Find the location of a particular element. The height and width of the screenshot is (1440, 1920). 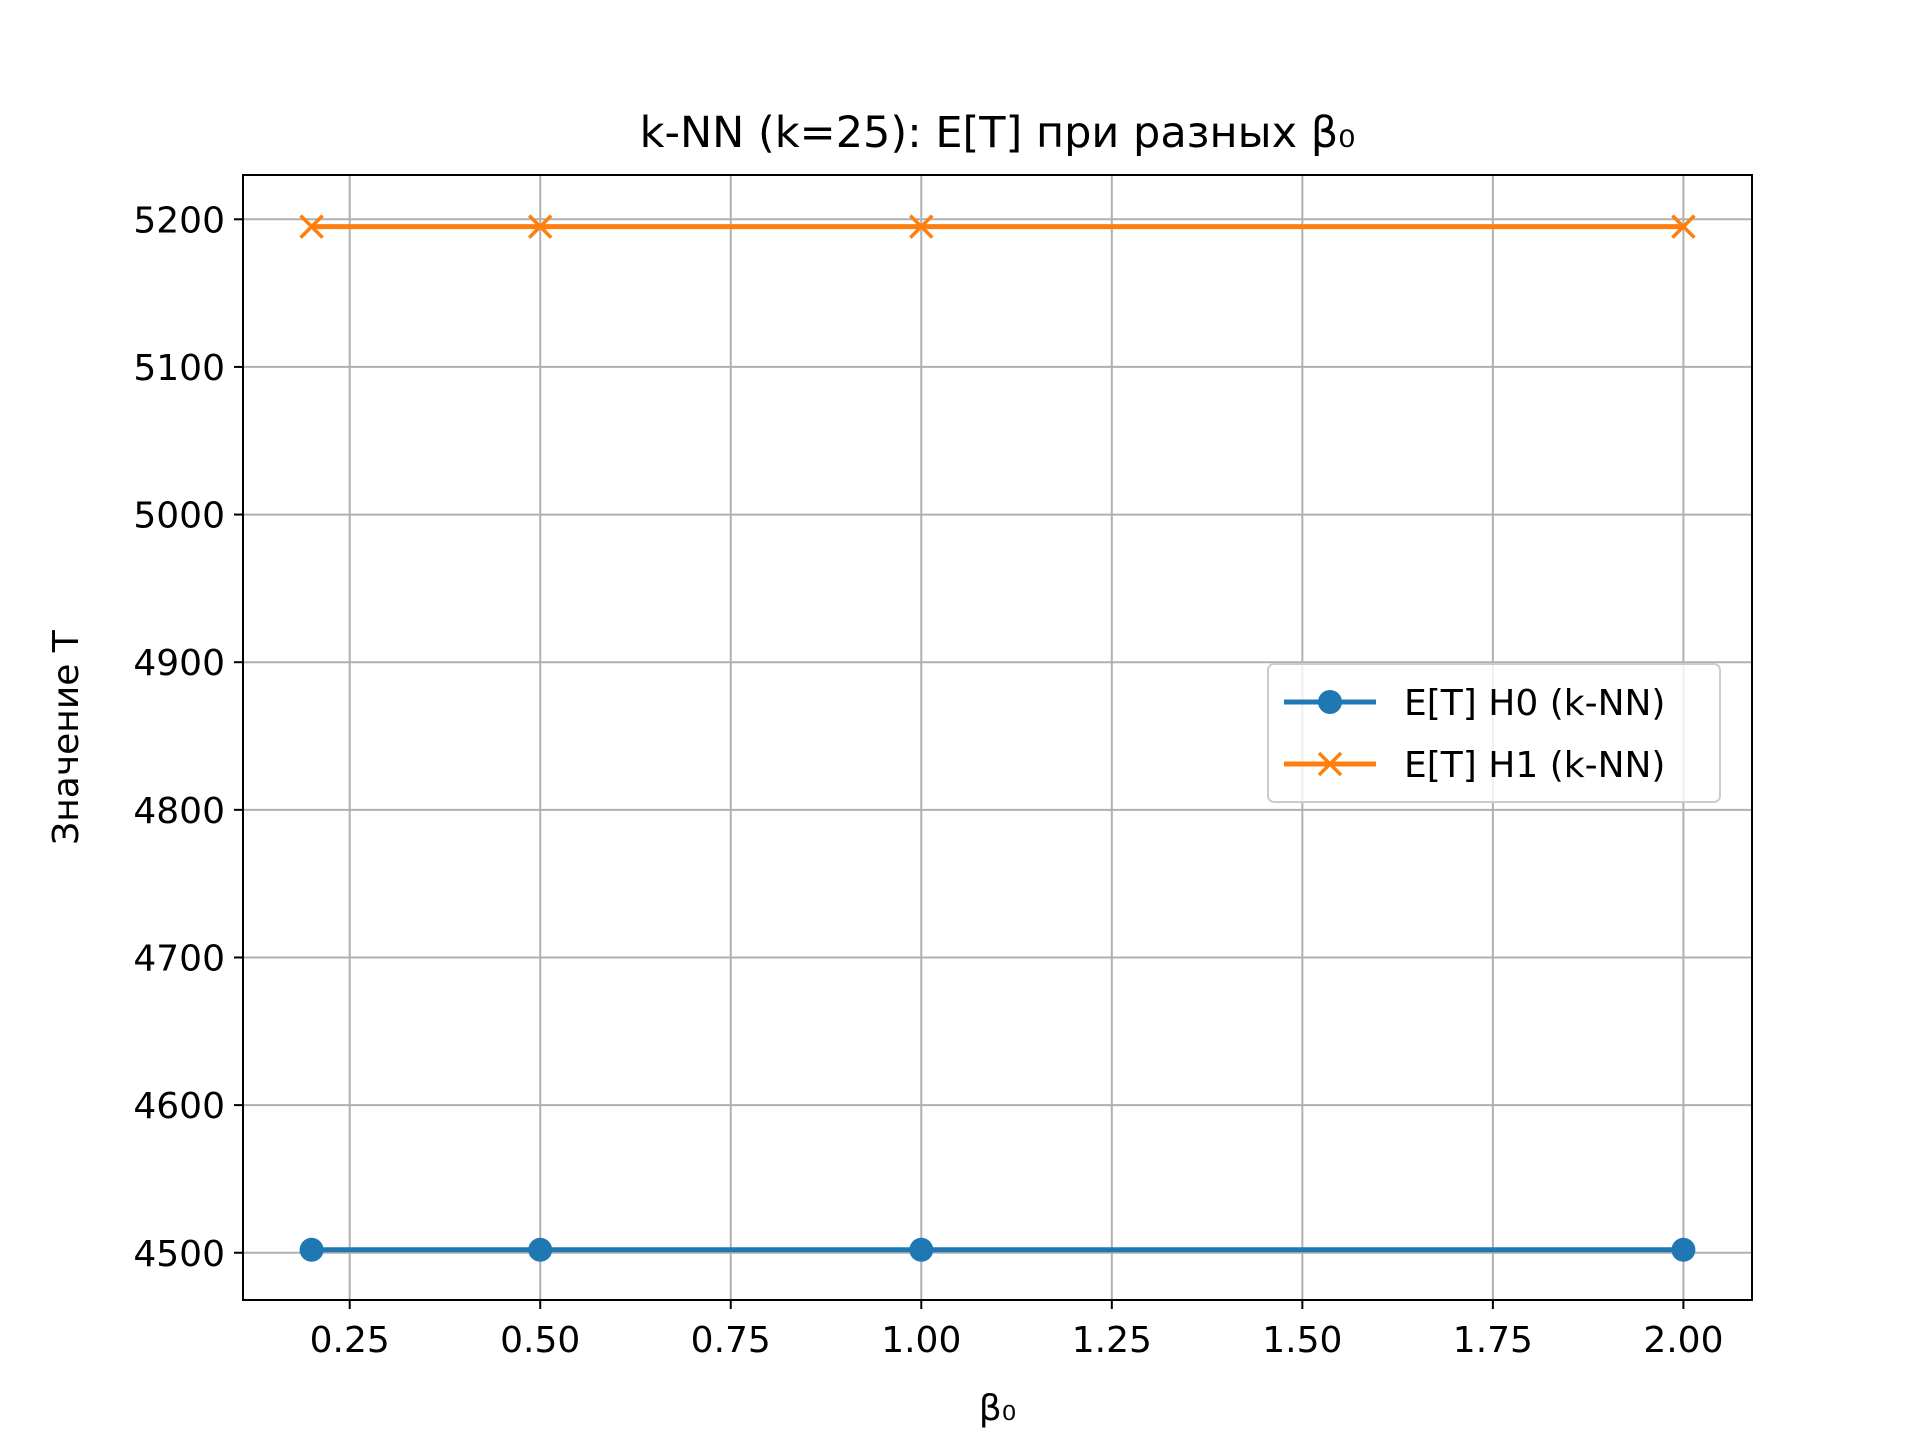

legend-label: E[T] H0 (k-NN) is located at coordinates (1534, 703).